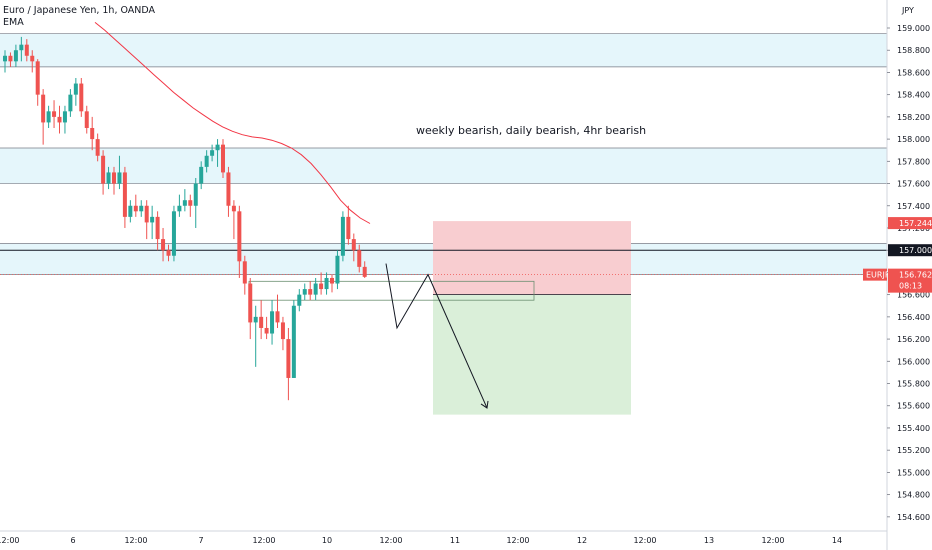 The width and height of the screenshot is (932, 550). I want to click on symbol-label: EURJPY, so click(880, 275).